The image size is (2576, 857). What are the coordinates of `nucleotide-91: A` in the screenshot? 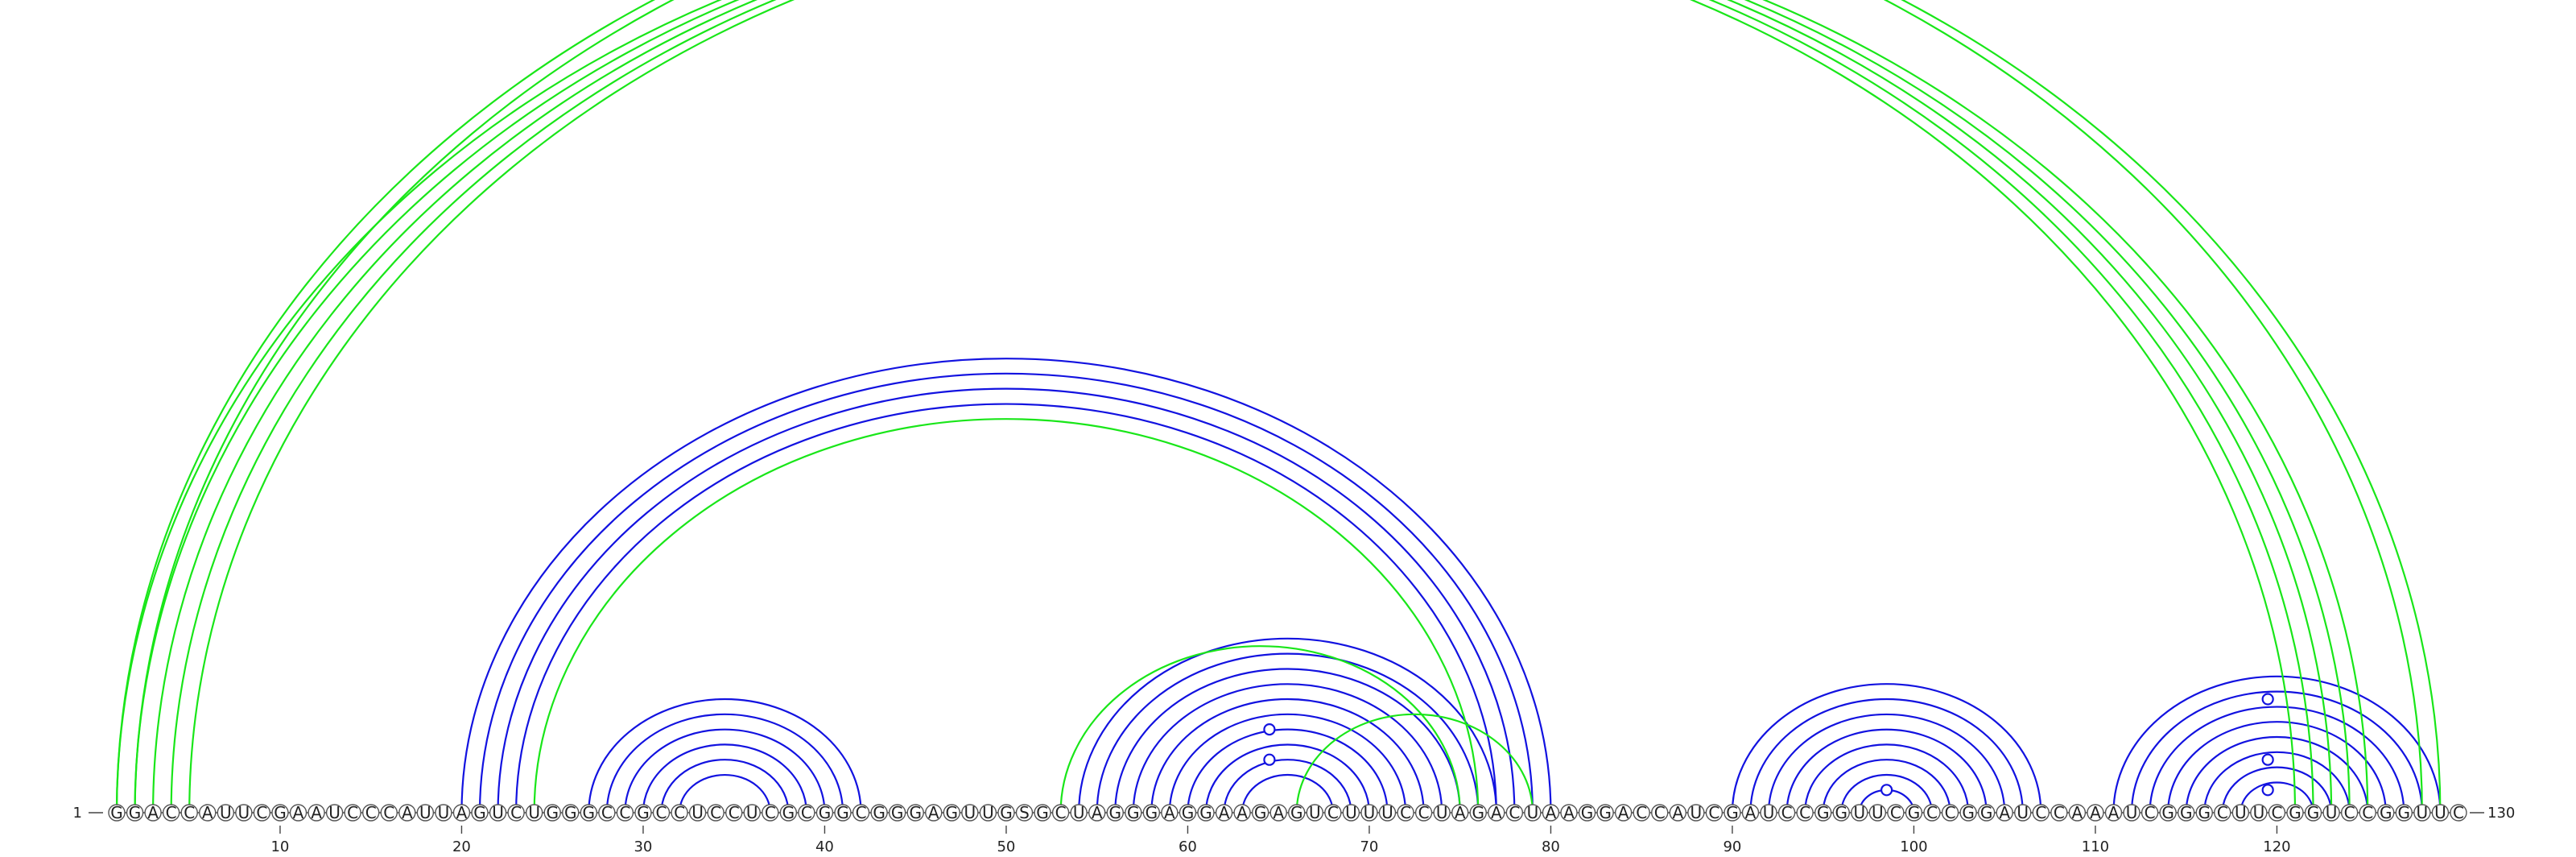 It's located at (1750, 812).